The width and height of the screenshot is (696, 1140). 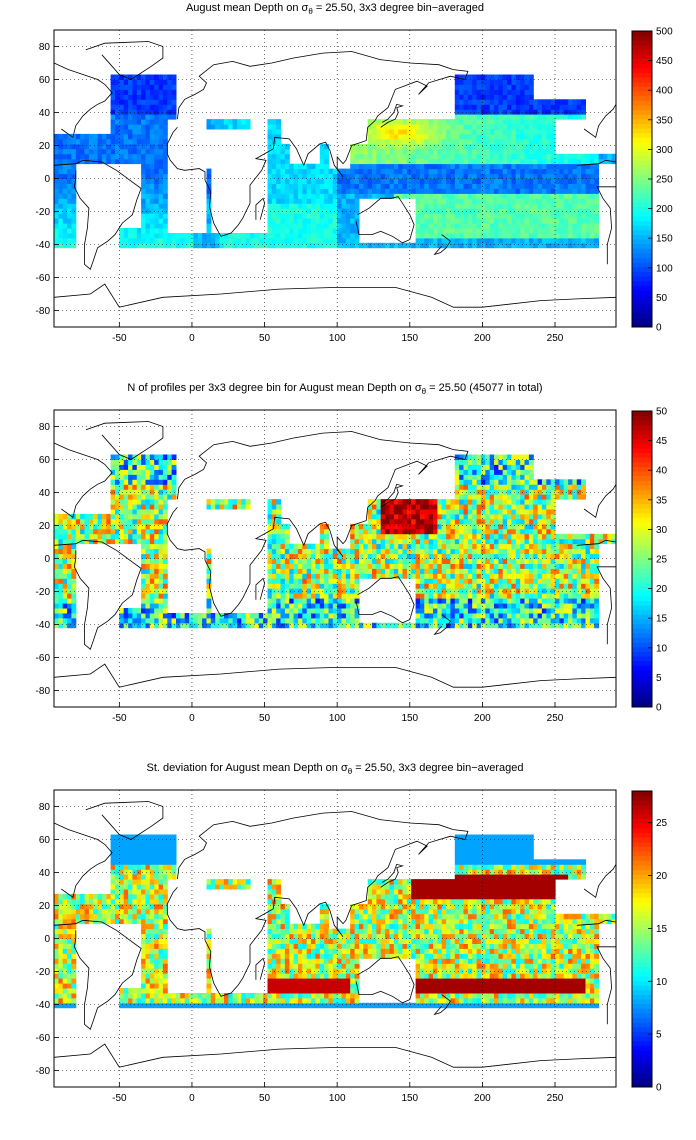 What do you see at coordinates (43, 245) in the screenshot?
I see `y-tick-label: -40` at bounding box center [43, 245].